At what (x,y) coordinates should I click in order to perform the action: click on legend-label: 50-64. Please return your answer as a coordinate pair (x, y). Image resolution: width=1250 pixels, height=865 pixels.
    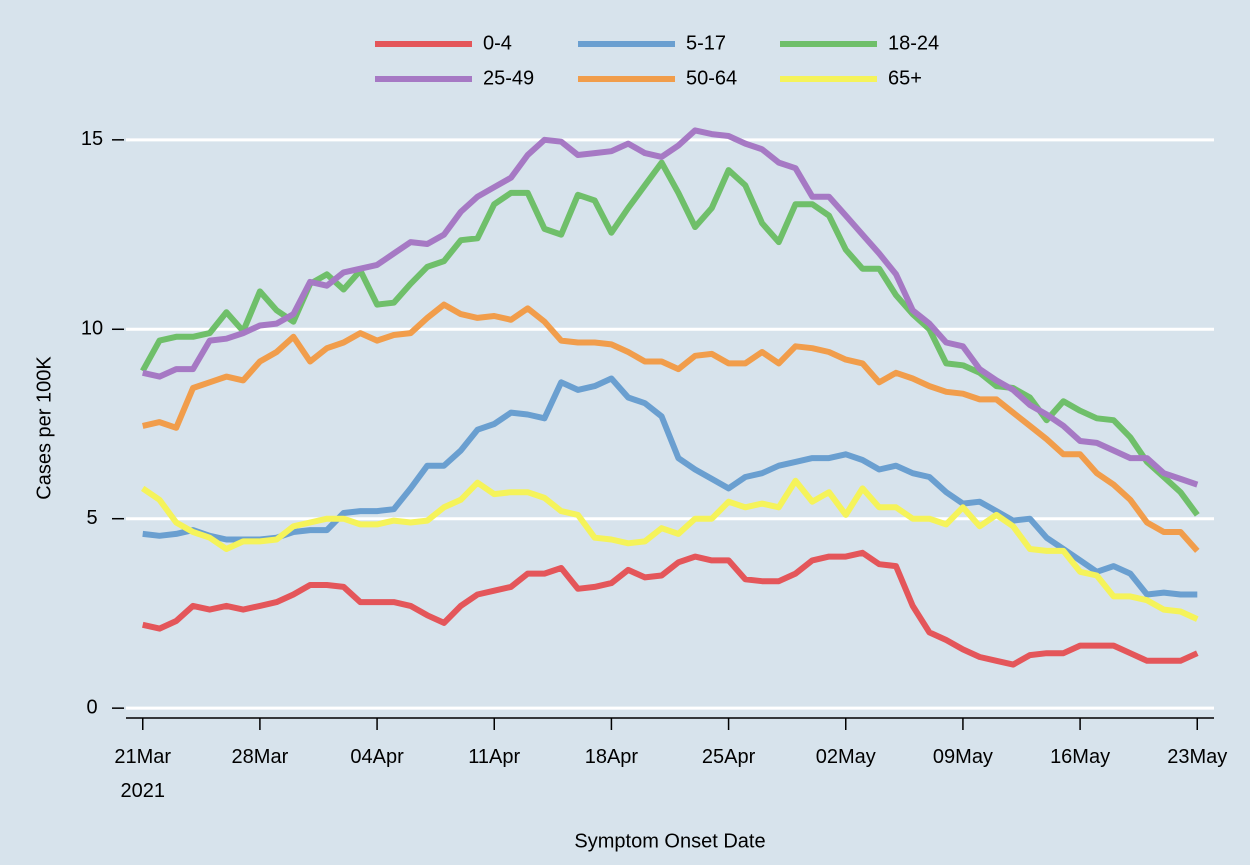
    Looking at the image, I should click on (711, 78).